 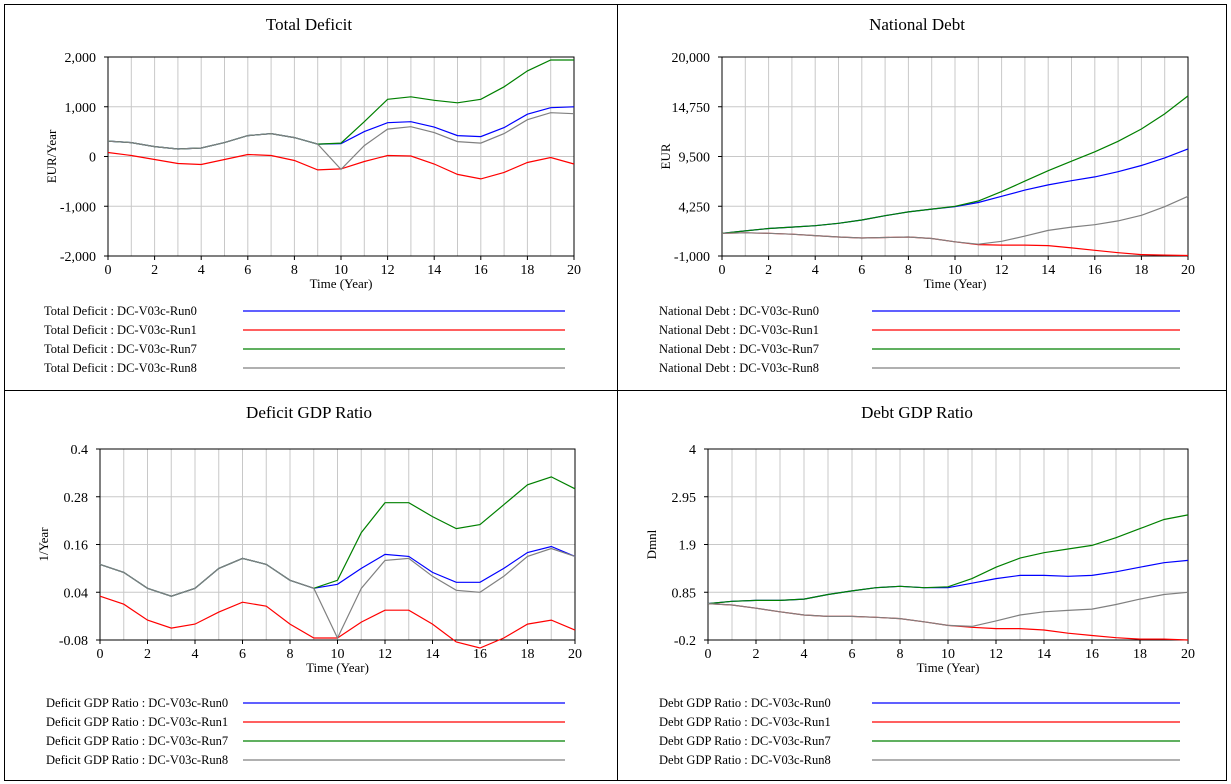 I want to click on y-tick-label: 4,250, so click(x=695, y=207).